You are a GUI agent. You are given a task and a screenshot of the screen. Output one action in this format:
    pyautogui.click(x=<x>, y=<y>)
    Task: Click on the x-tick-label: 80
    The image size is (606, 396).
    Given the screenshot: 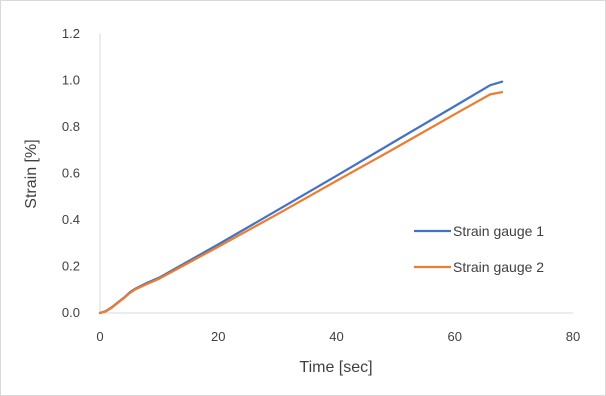 What is the action you would take?
    pyautogui.click(x=573, y=336)
    